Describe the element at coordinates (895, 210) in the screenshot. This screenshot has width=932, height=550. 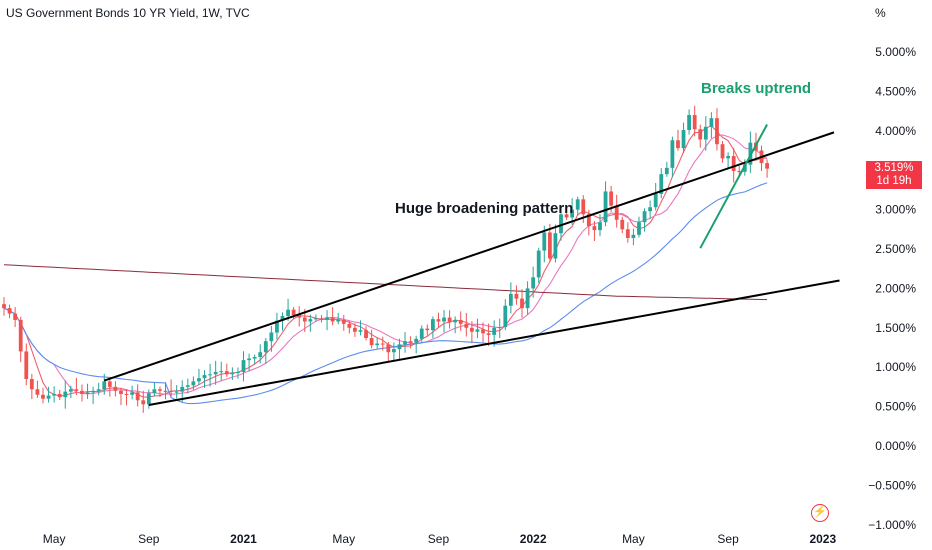
I see `y-tick-label: 3.000%` at that location.